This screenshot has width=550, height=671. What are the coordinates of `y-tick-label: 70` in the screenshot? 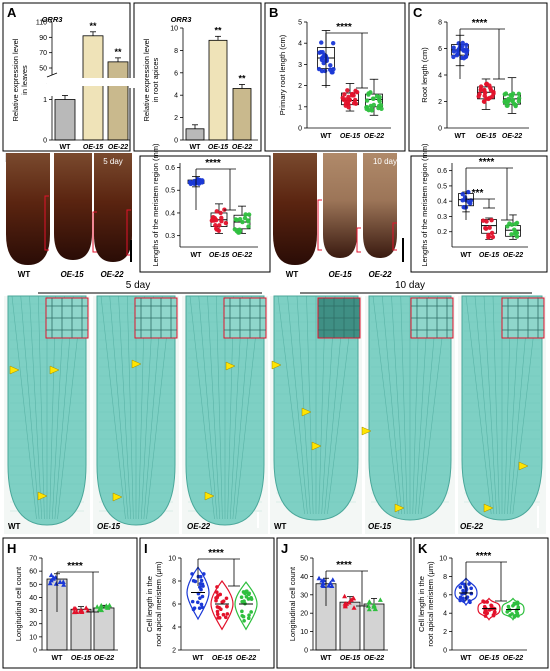 It's located at (33, 559).